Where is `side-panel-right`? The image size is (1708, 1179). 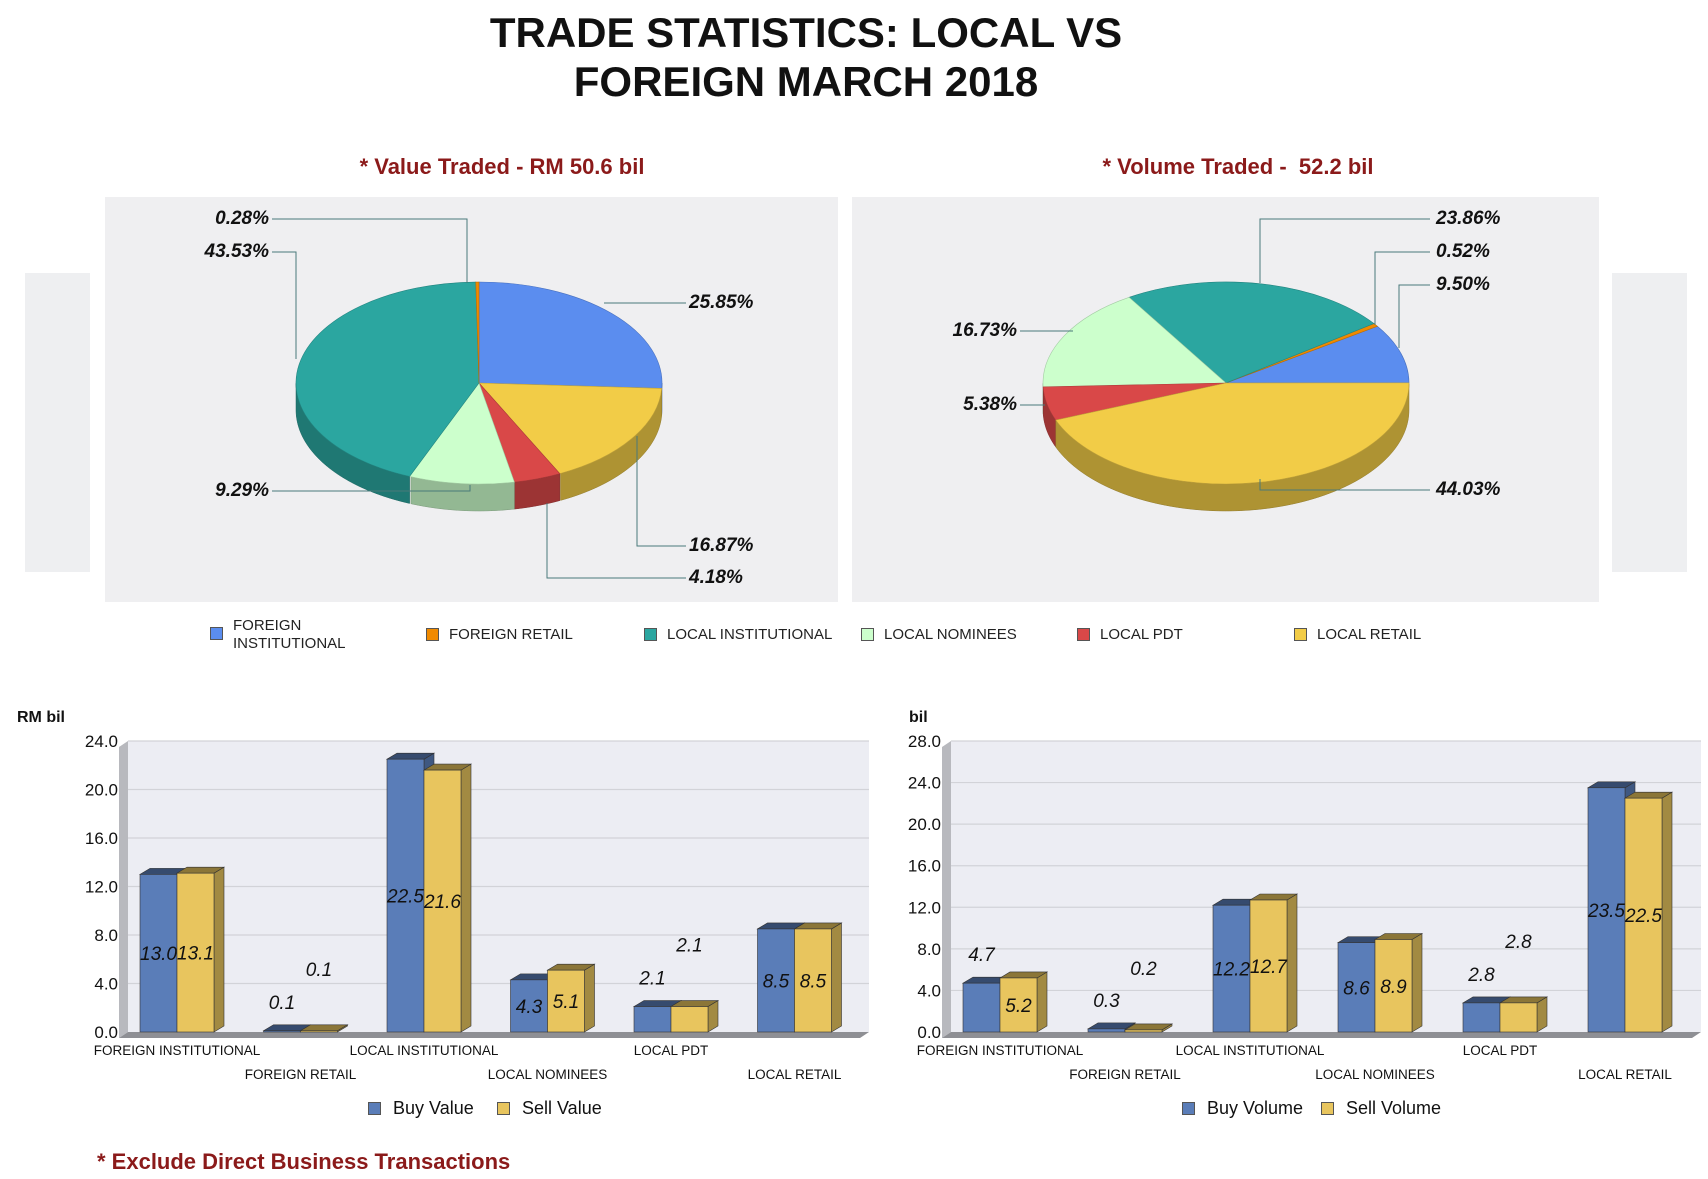 side-panel-right is located at coordinates (1649, 422).